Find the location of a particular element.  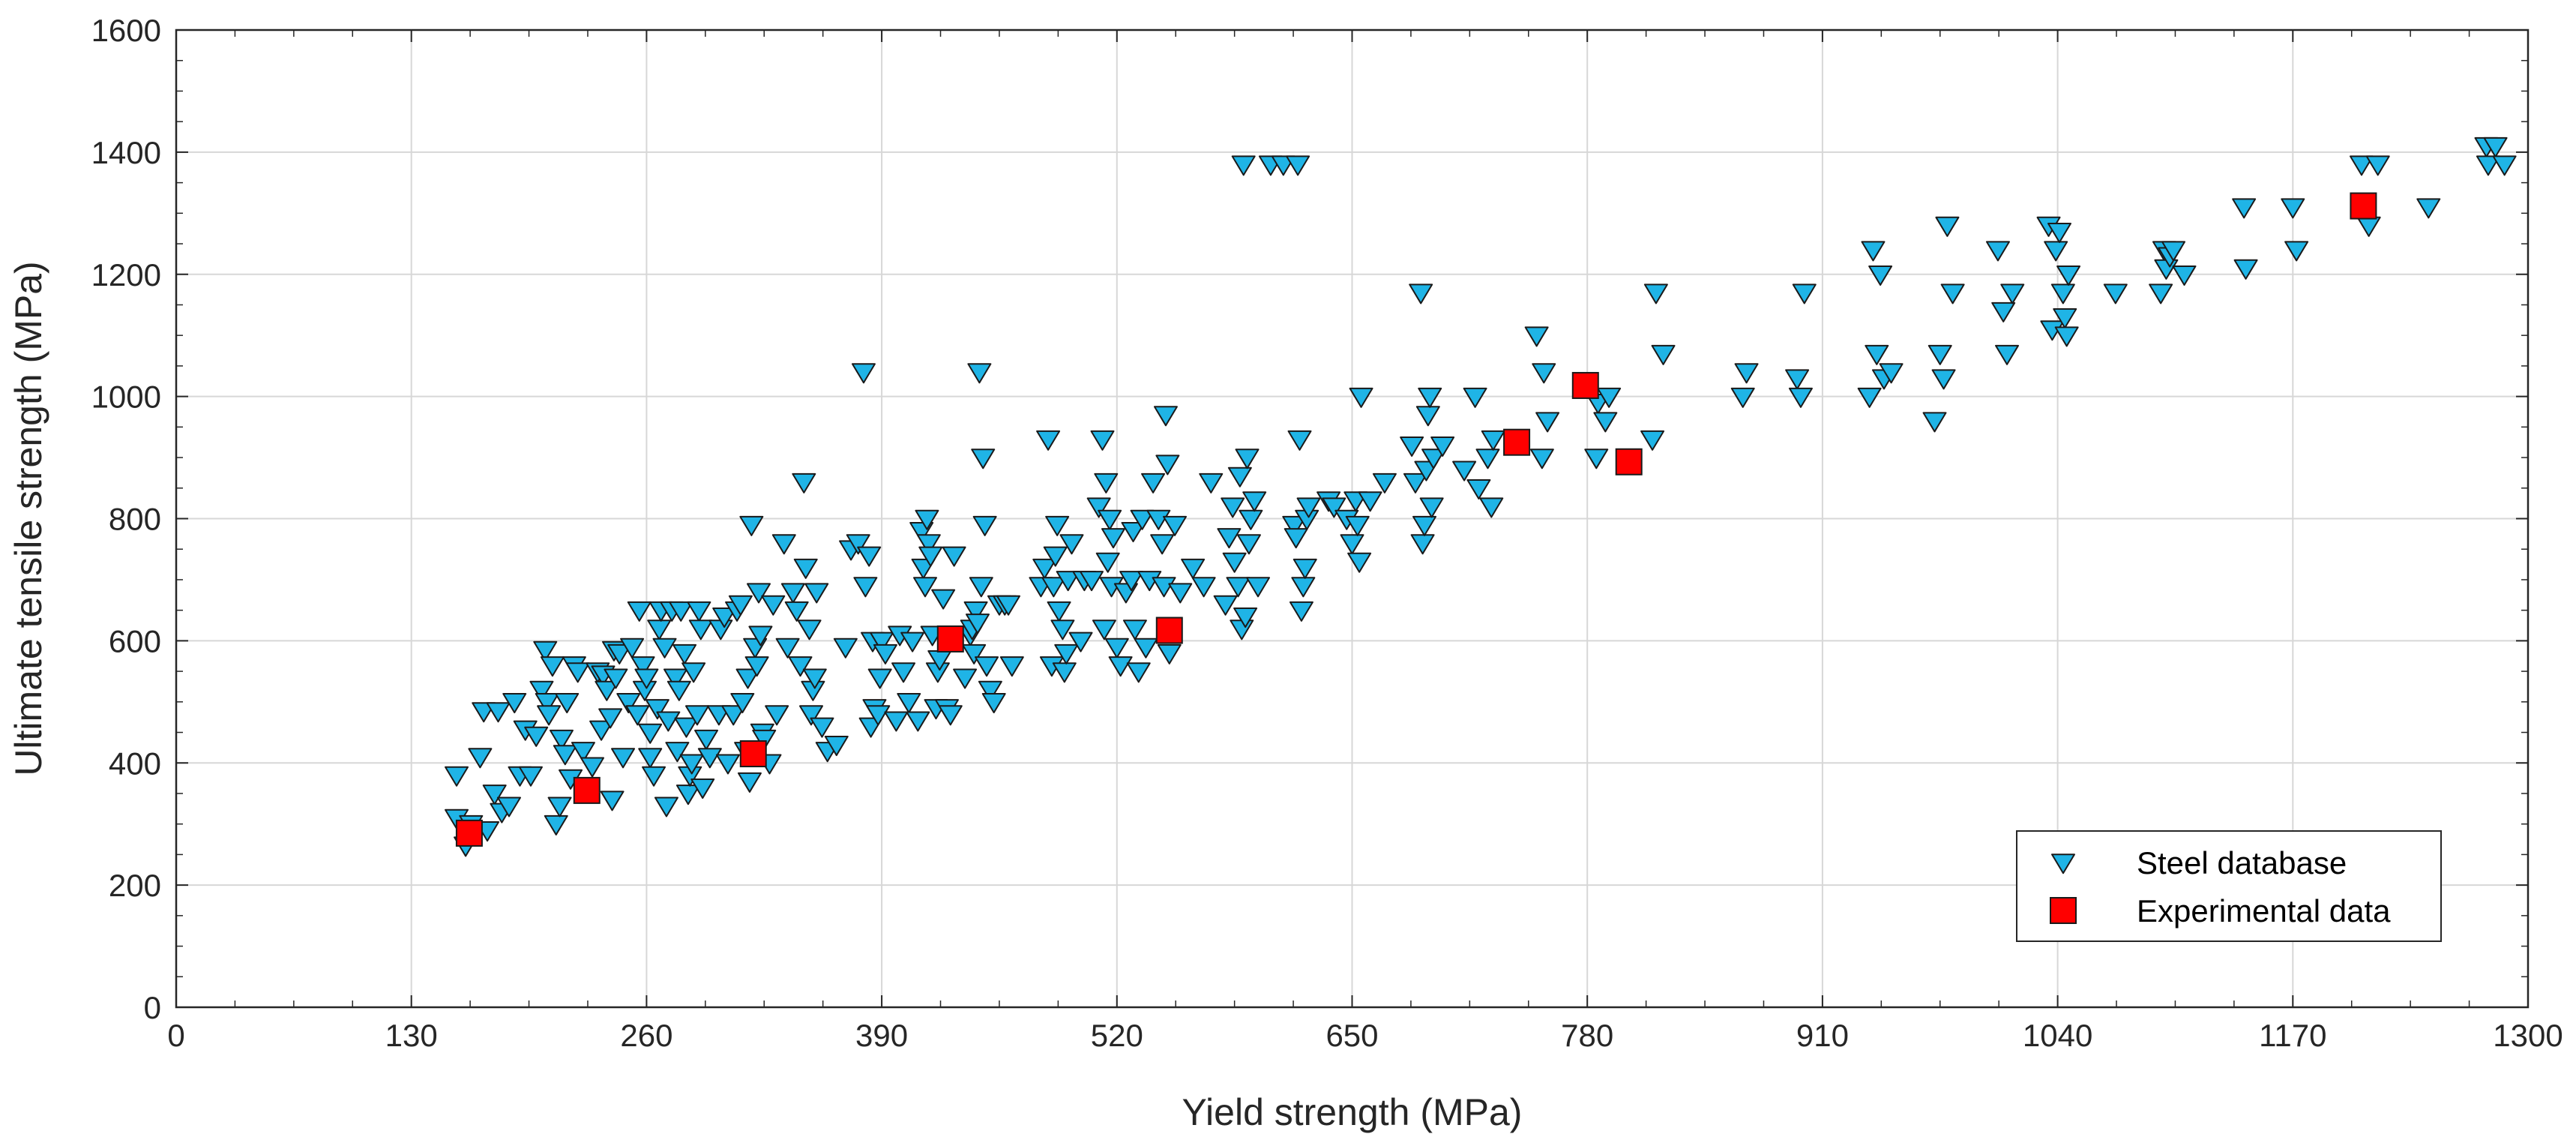

x-tick-label: 390 is located at coordinates (881, 1035).